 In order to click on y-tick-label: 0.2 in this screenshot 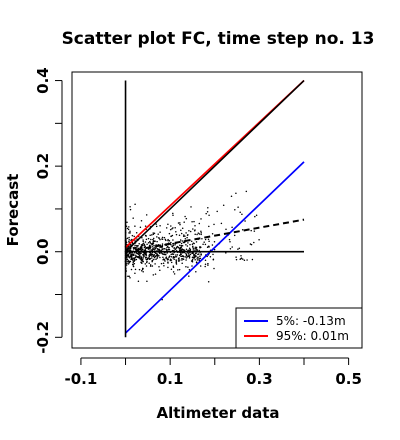, I will do `click(43, 166)`.